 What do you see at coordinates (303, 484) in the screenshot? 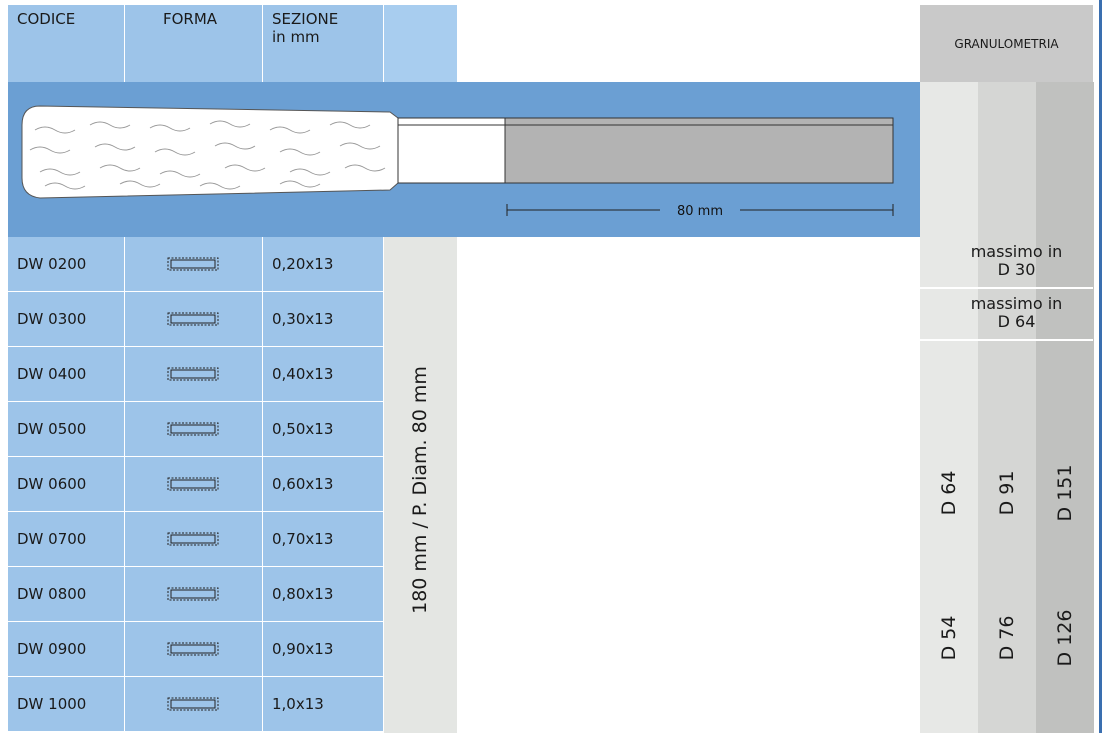
I see `text: 0,60x13` at bounding box center [303, 484].